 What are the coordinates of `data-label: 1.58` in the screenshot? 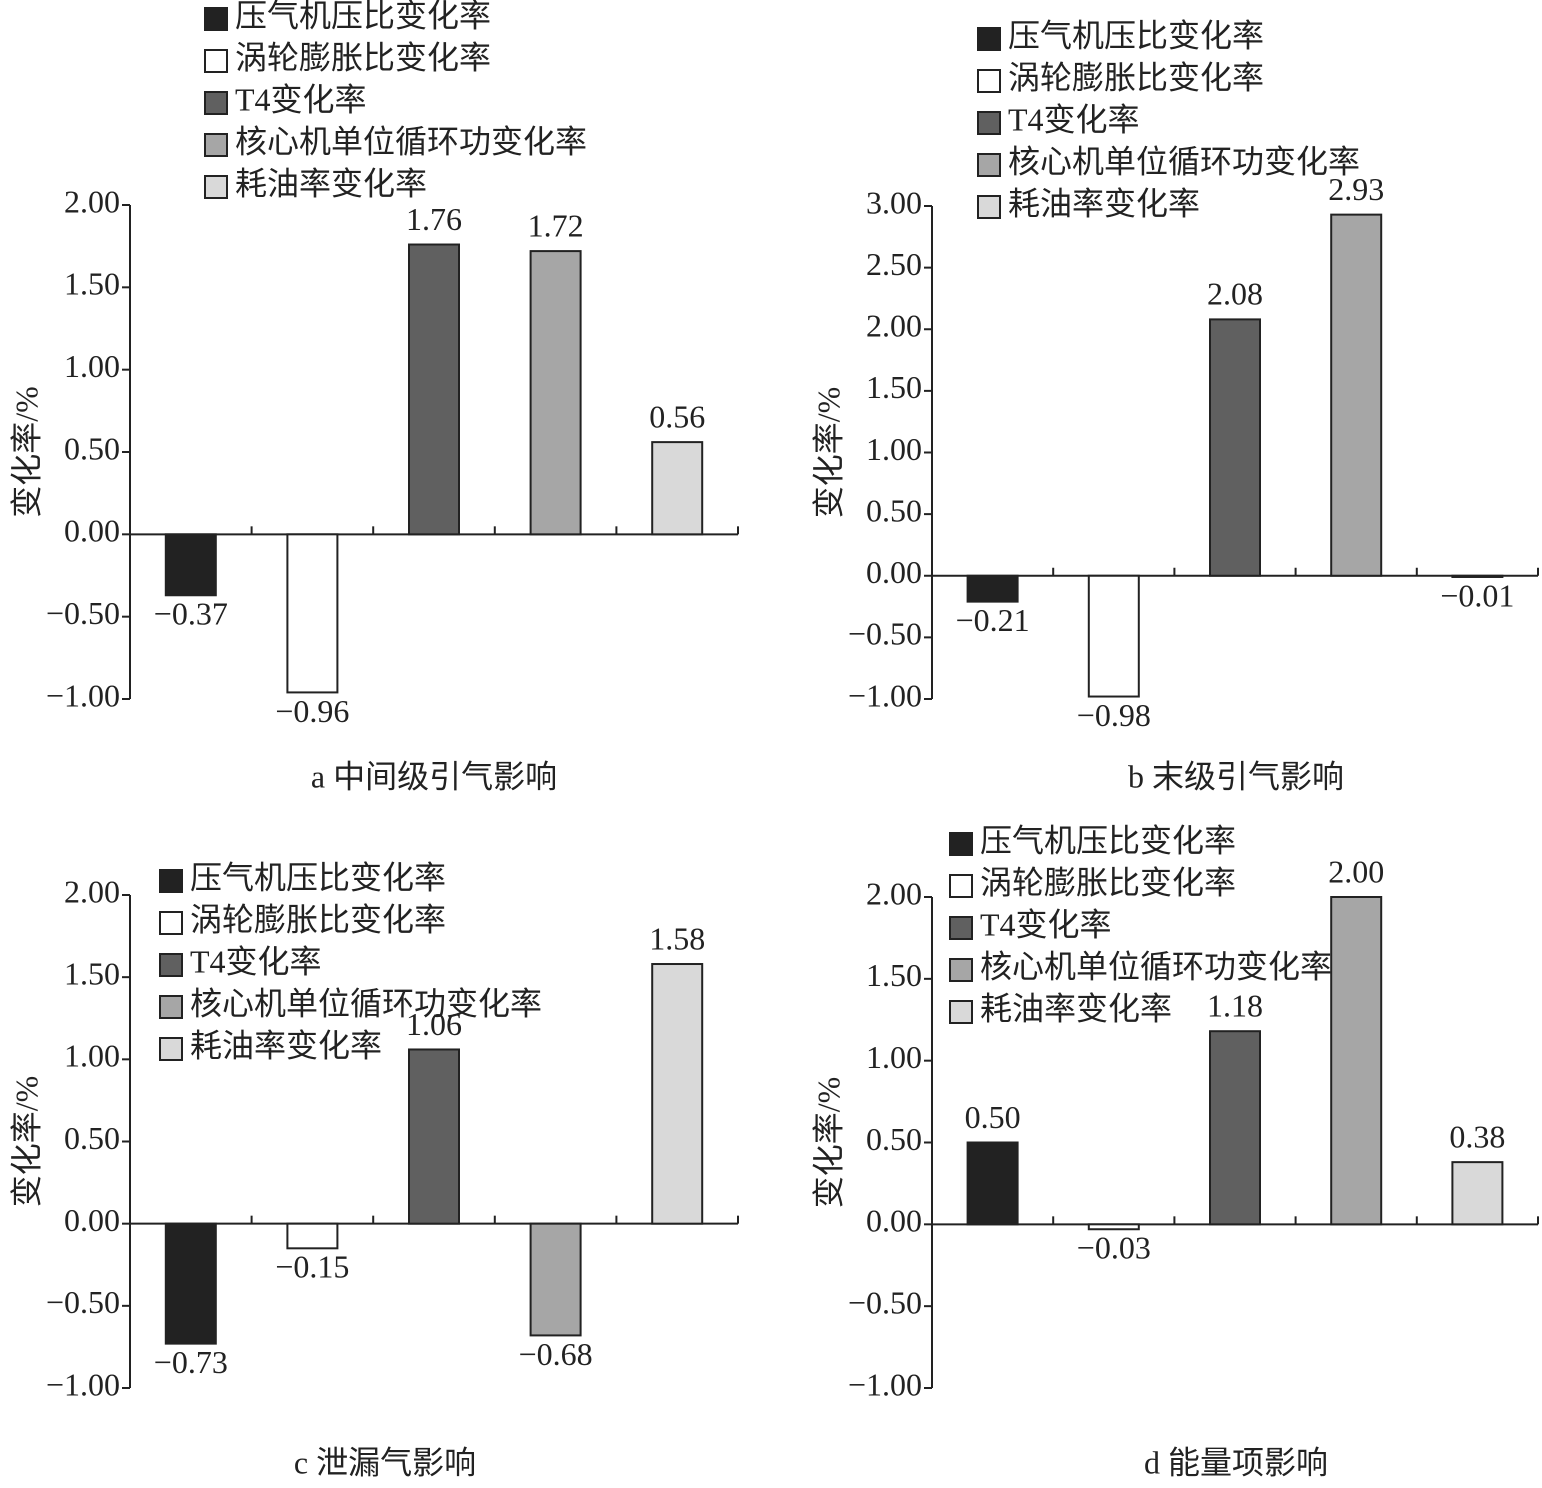 It's located at (677, 938).